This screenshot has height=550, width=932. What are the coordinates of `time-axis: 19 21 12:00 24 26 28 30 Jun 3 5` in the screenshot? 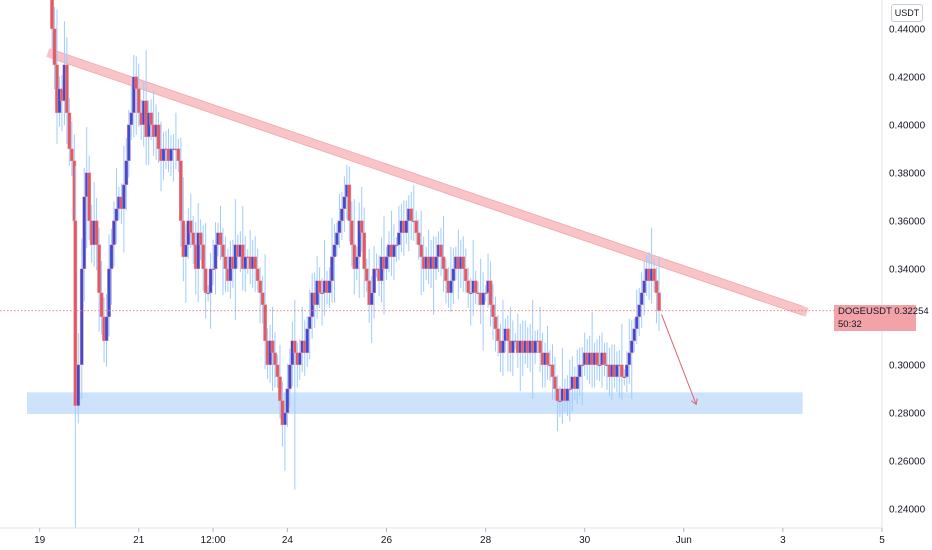 It's located at (459, 537).